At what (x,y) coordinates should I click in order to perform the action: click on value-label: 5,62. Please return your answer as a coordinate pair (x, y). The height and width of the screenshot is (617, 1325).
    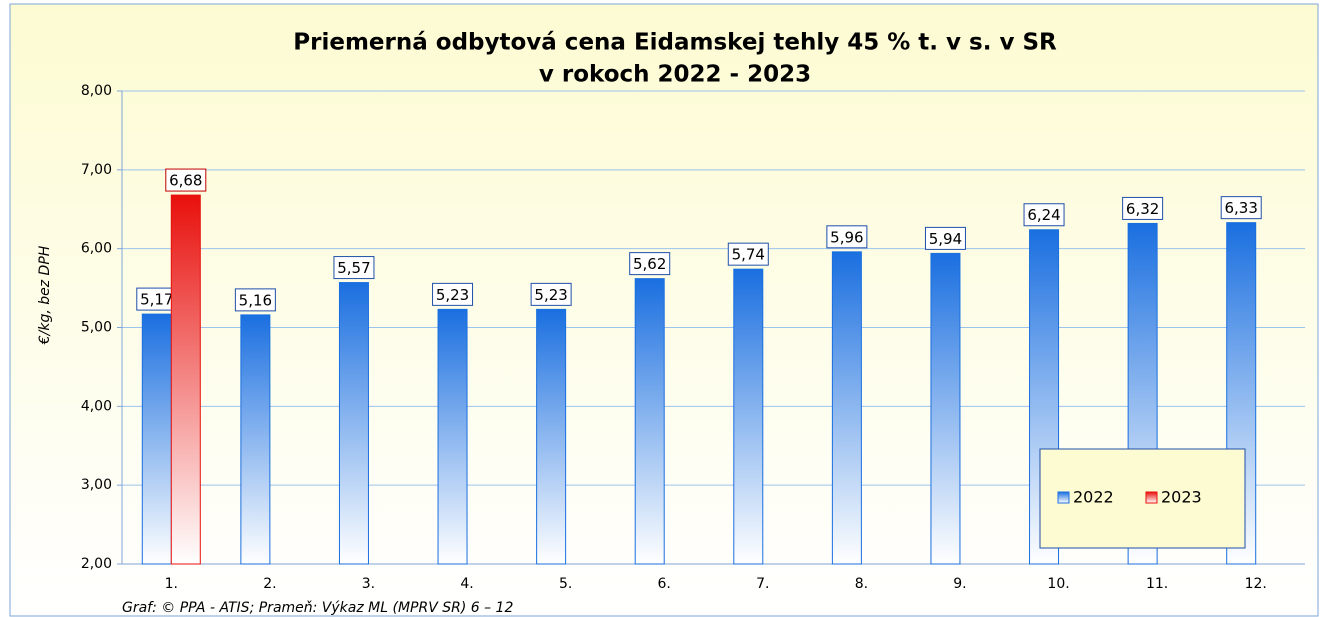
    Looking at the image, I should click on (649, 264).